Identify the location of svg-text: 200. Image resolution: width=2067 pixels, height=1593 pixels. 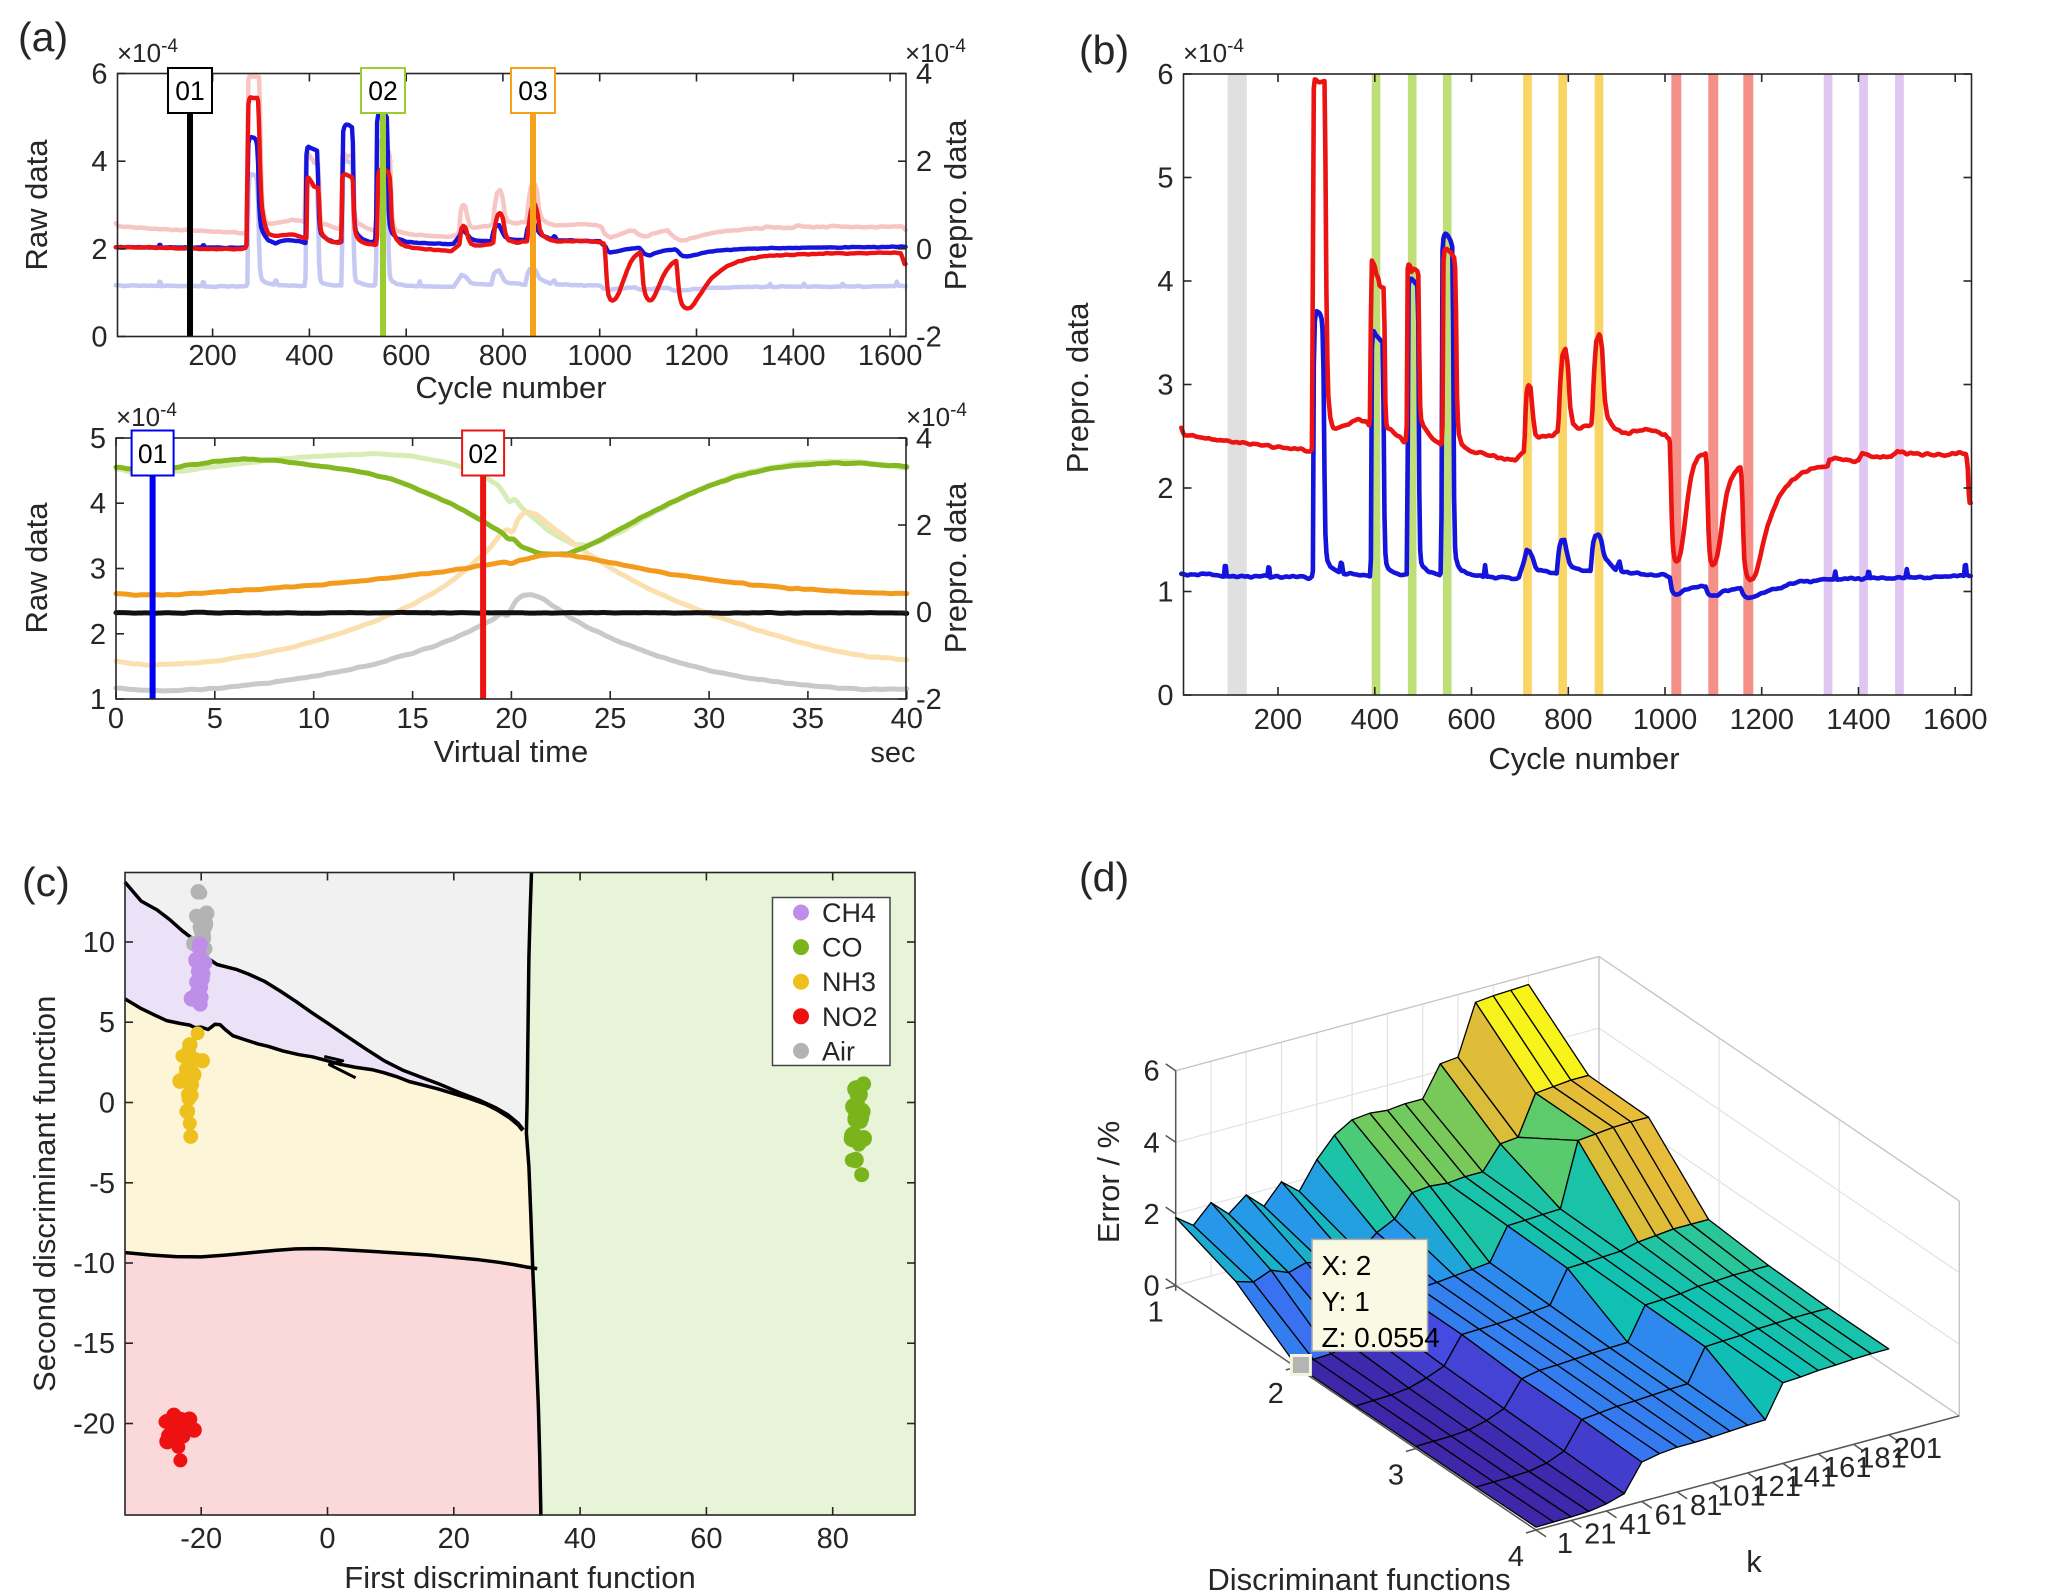
(212, 356).